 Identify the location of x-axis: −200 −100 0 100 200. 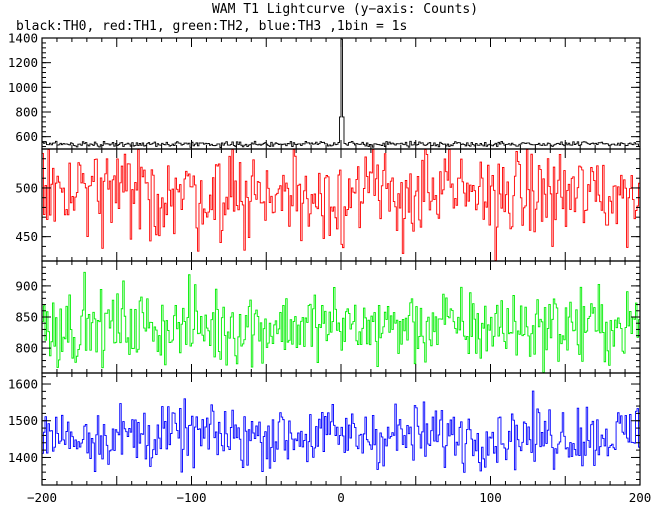
(339, 497).